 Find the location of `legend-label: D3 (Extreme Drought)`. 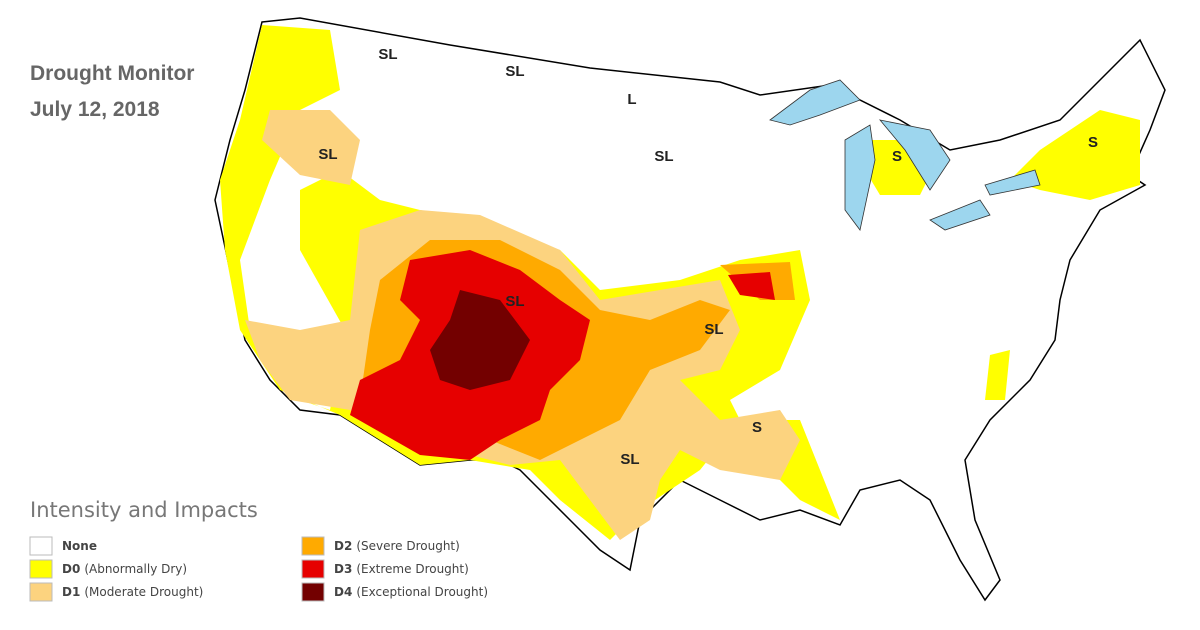

legend-label: D3 (Extreme Drought) is located at coordinates (401, 569).